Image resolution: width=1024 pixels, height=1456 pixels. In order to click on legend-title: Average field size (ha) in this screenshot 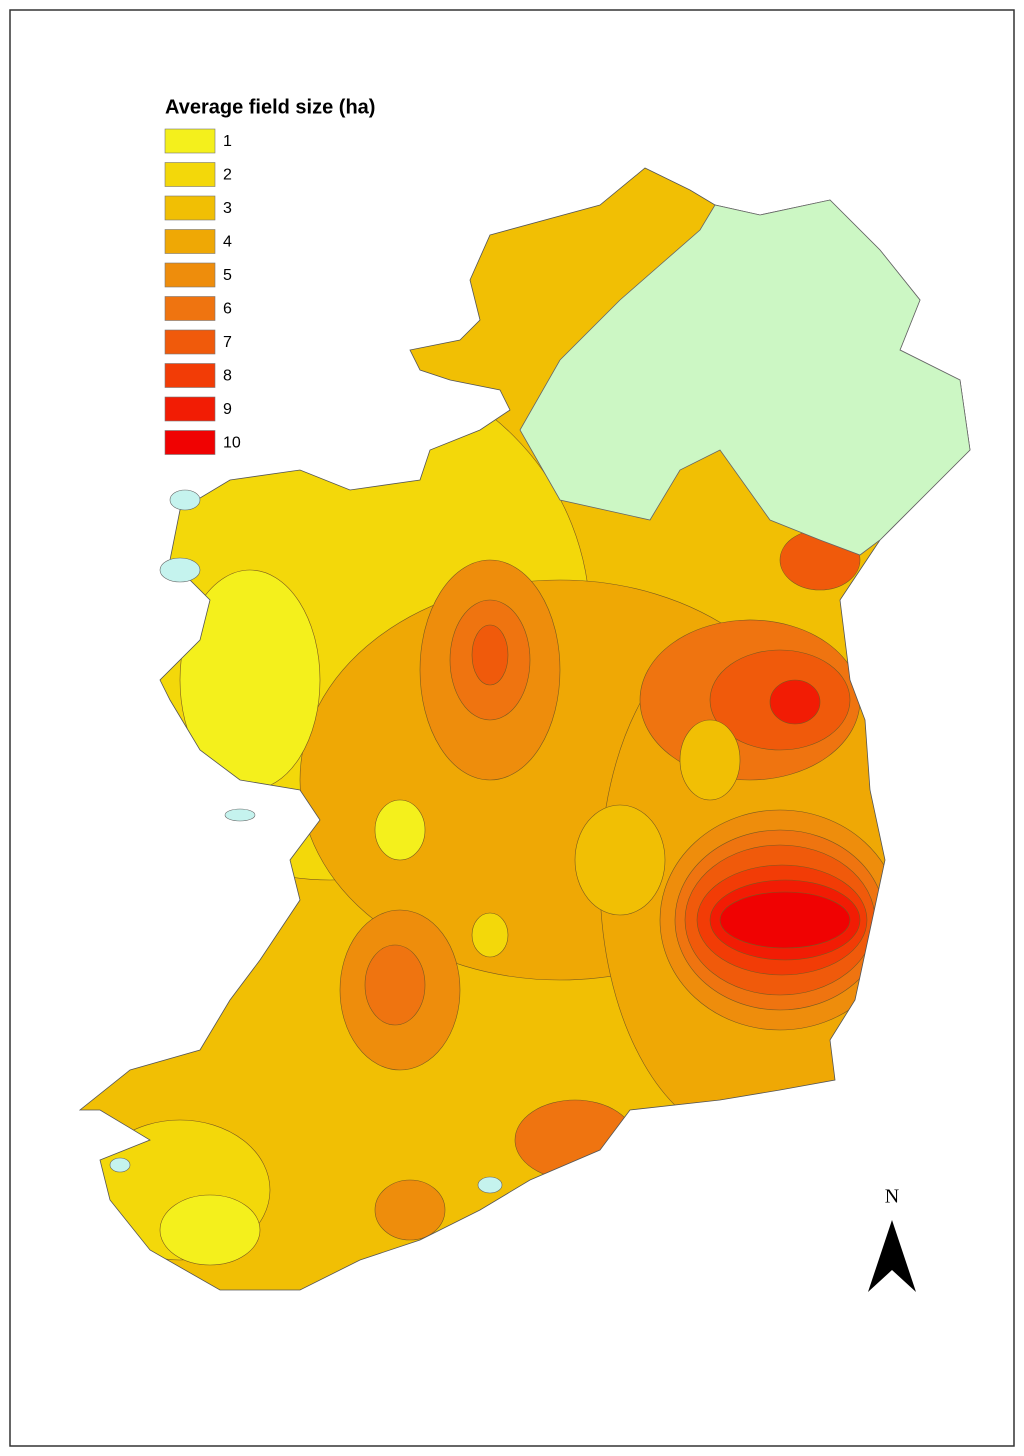, I will do `click(270, 107)`.